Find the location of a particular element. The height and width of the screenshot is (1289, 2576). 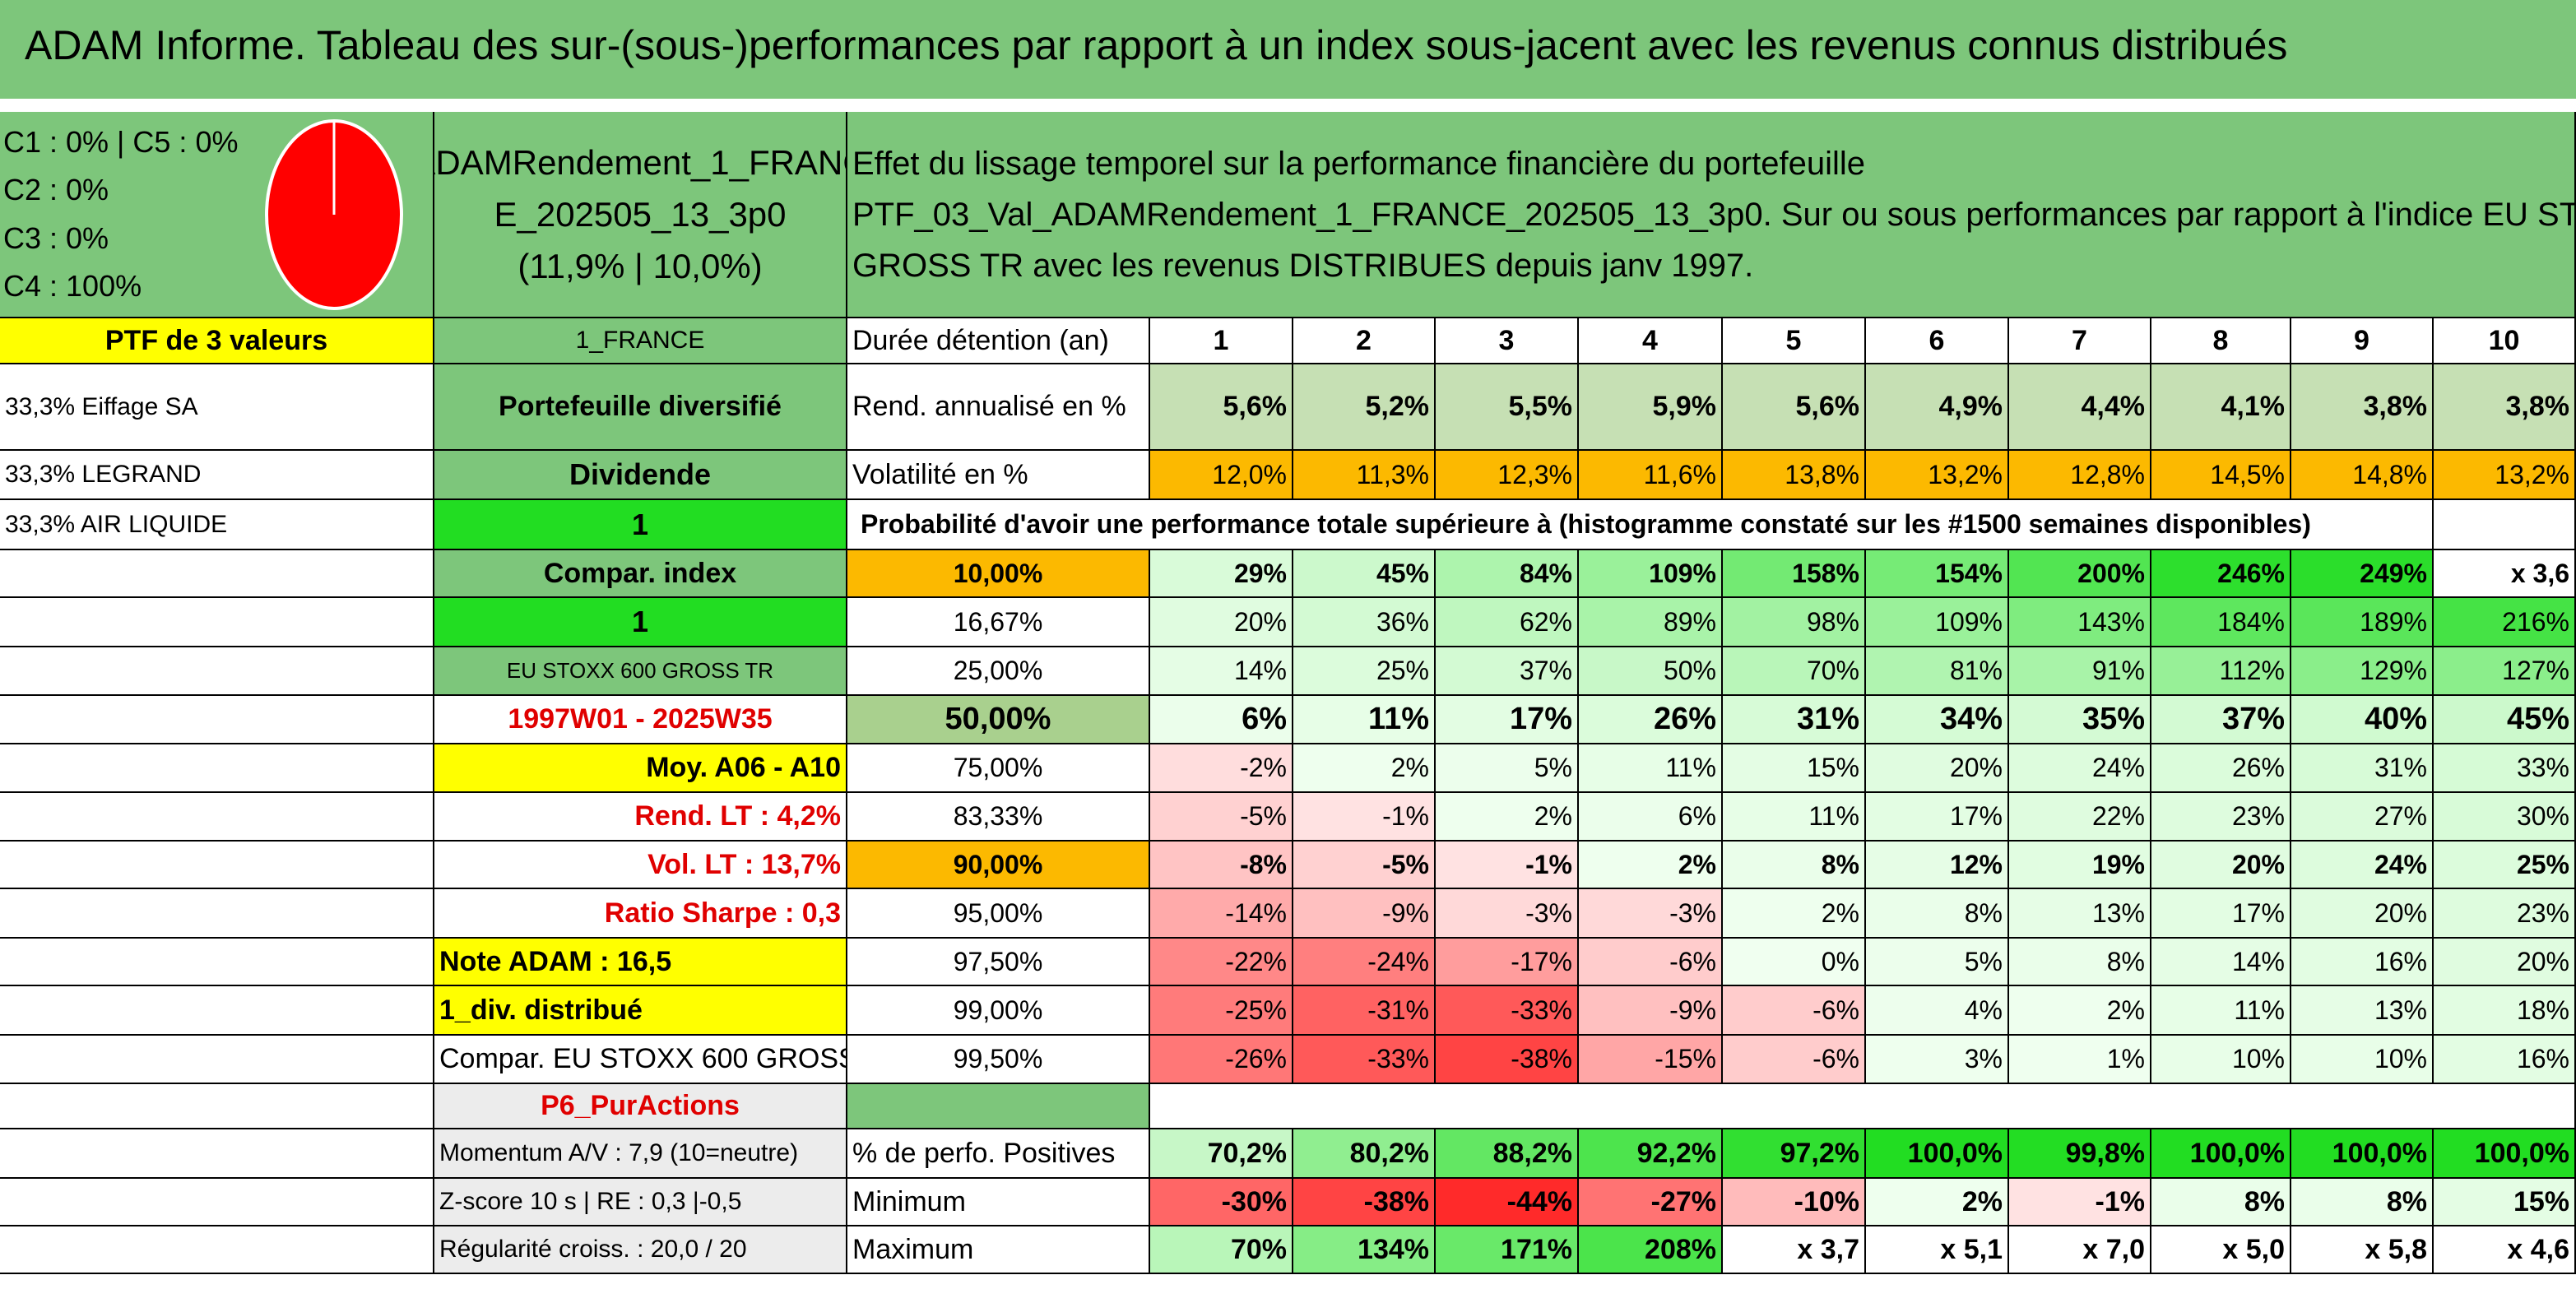

quantile-8-year-8: 17% is located at coordinates (2221, 914).